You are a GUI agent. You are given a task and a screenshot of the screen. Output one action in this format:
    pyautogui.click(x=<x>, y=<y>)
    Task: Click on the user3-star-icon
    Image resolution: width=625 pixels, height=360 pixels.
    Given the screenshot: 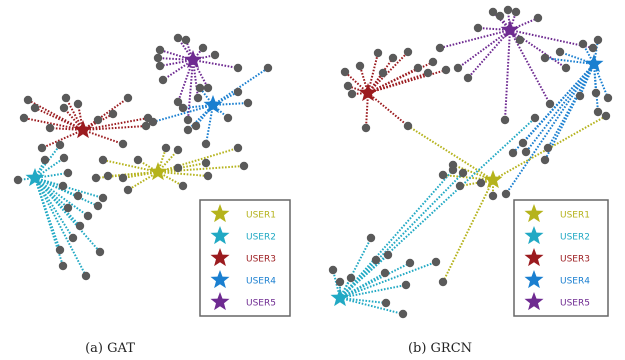 What is the action you would take?
    pyautogui.click(x=83, y=129)
    